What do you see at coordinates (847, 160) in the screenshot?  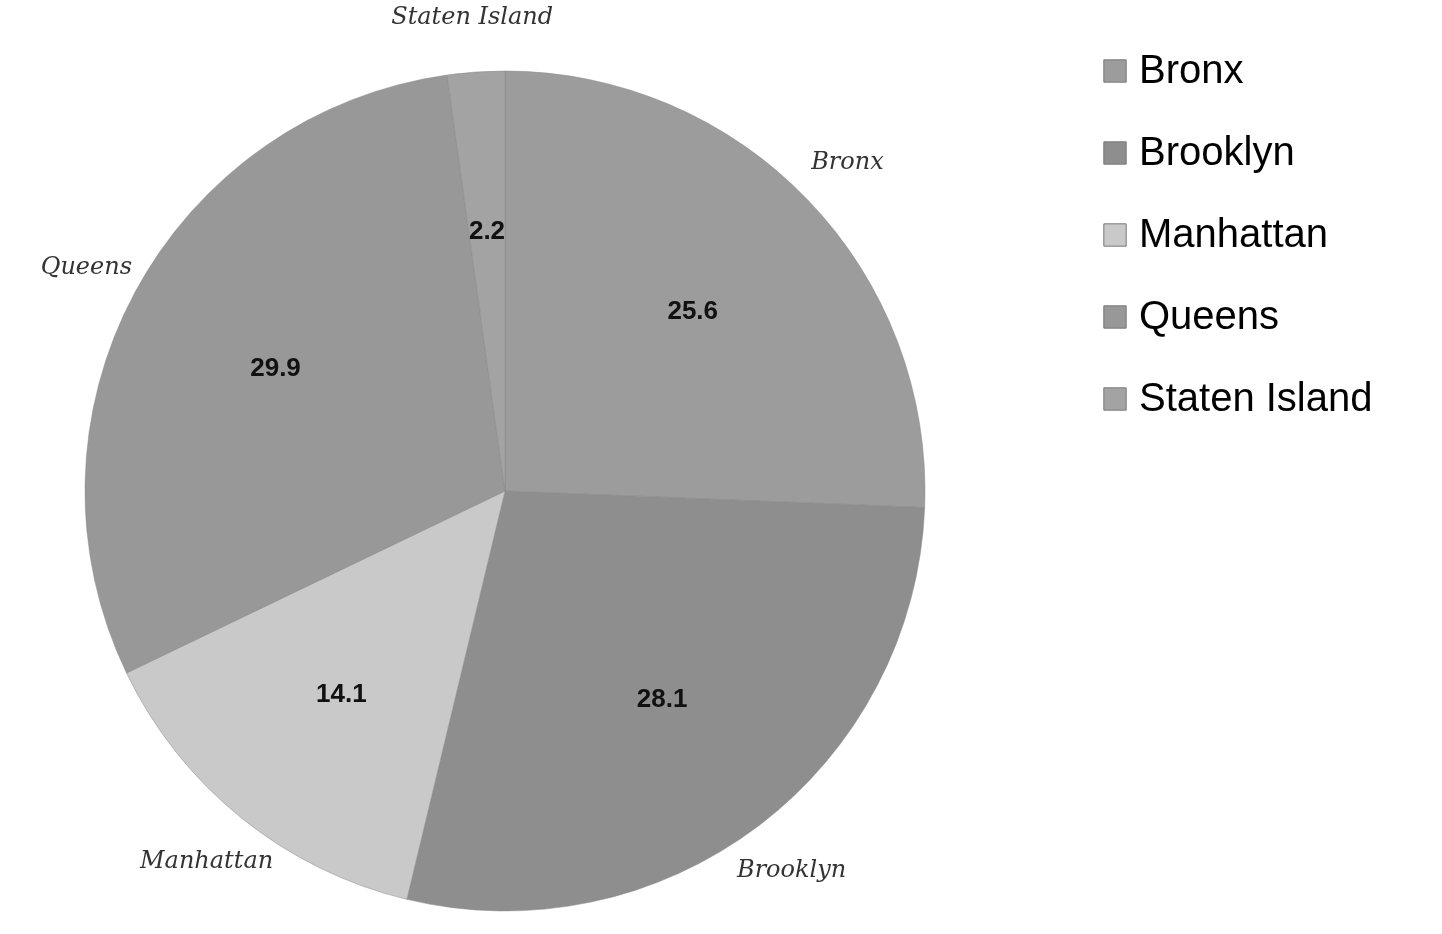 I see `slice-label: Bronx` at bounding box center [847, 160].